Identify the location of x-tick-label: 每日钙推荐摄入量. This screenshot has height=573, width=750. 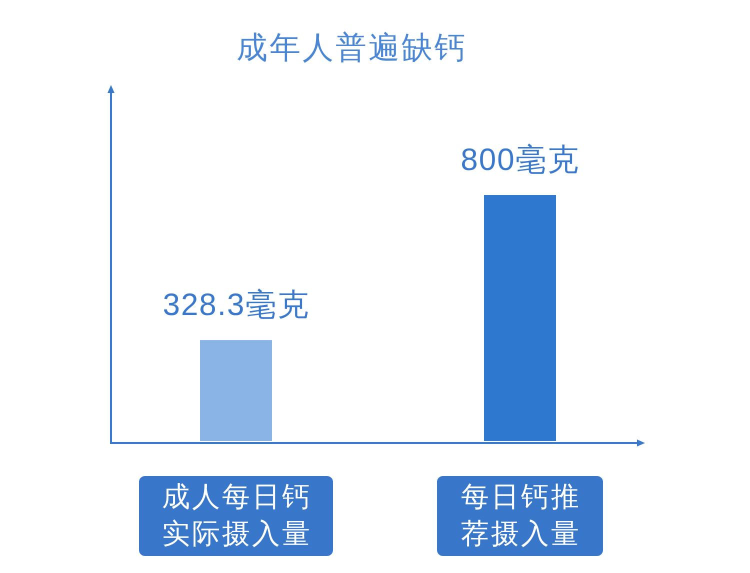
(521, 515).